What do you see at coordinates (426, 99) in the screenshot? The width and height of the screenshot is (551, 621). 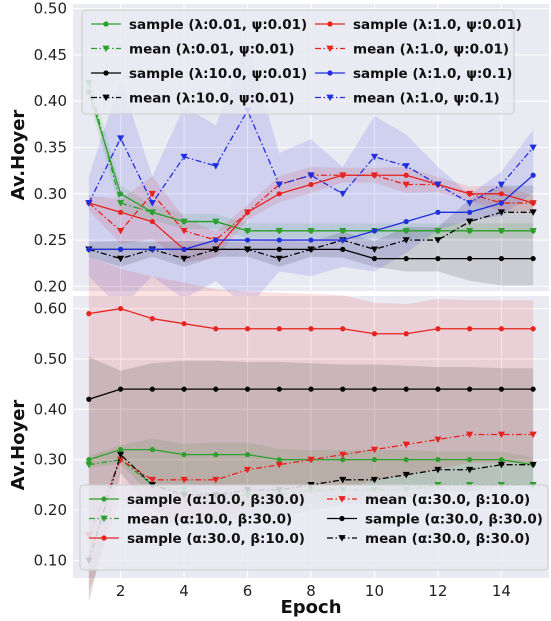 I see `legend-entry: mean (λ:1.0, ψ:0.1)` at bounding box center [426, 99].